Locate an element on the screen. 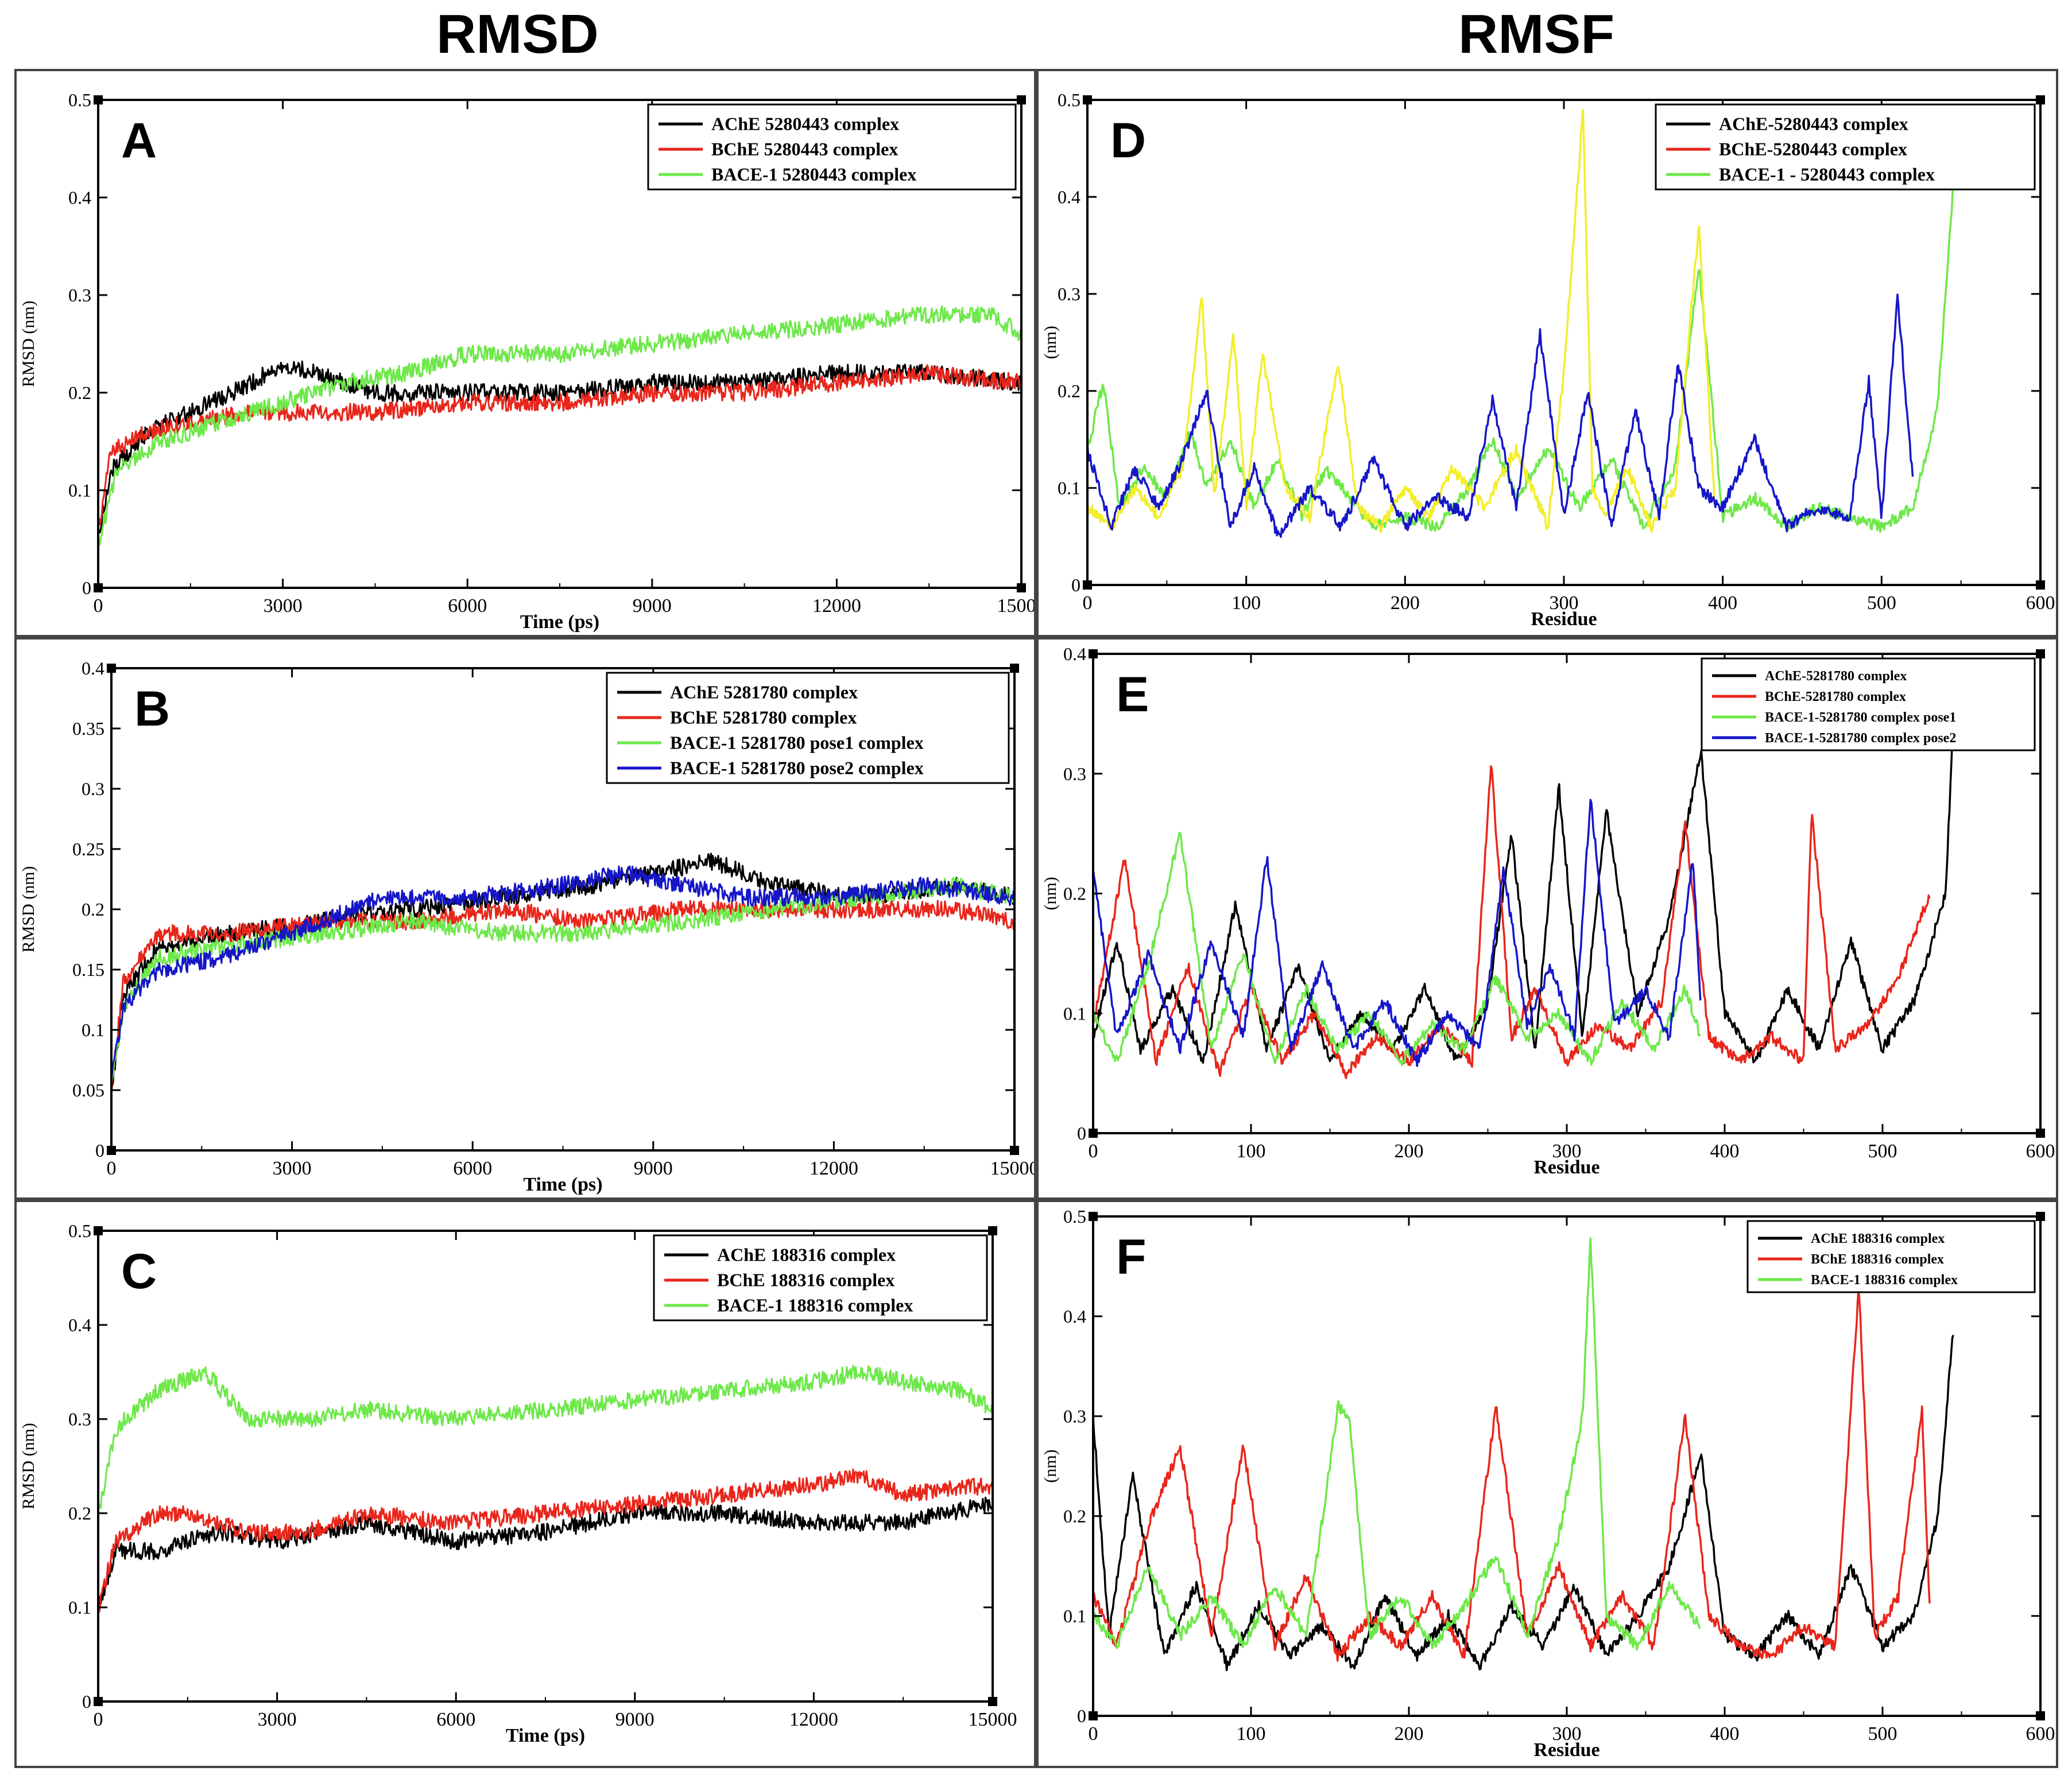 This screenshot has height=1779, width=2072. y-tick-label: 0.35 is located at coordinates (88, 728).